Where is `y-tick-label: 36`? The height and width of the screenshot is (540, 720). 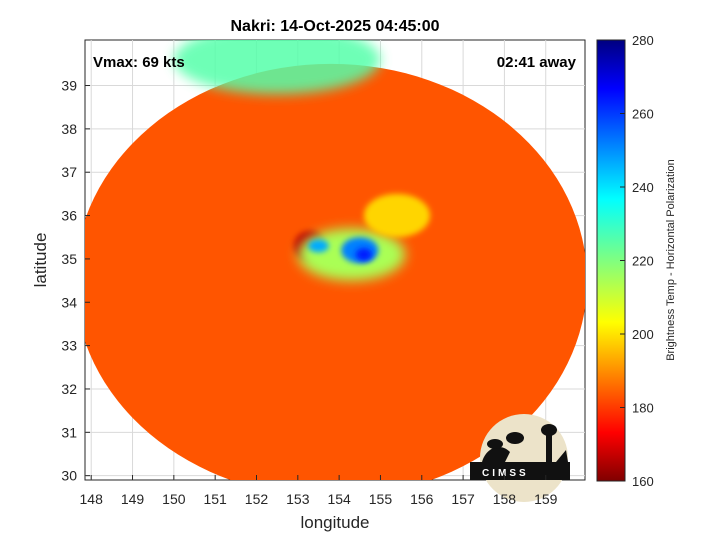 y-tick-label: 36 is located at coordinates (69, 216).